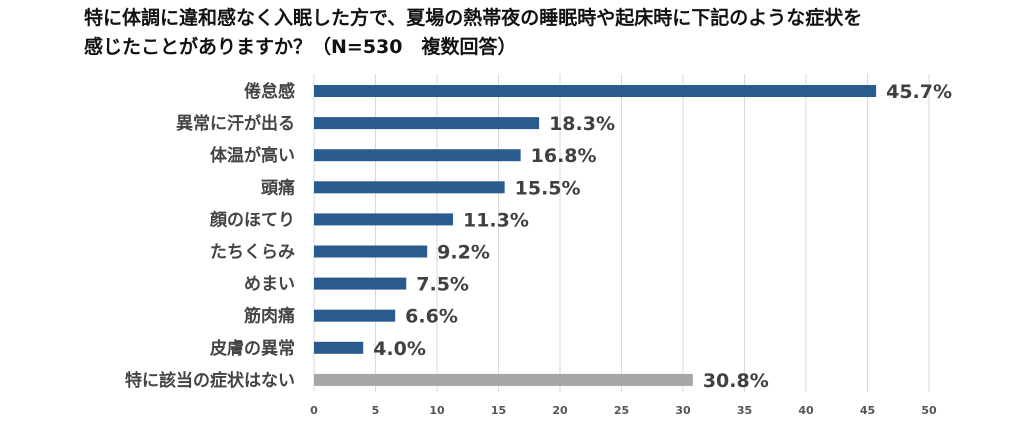  What do you see at coordinates (269, 285) in the screenshot?
I see `category-label: めまい` at bounding box center [269, 285].